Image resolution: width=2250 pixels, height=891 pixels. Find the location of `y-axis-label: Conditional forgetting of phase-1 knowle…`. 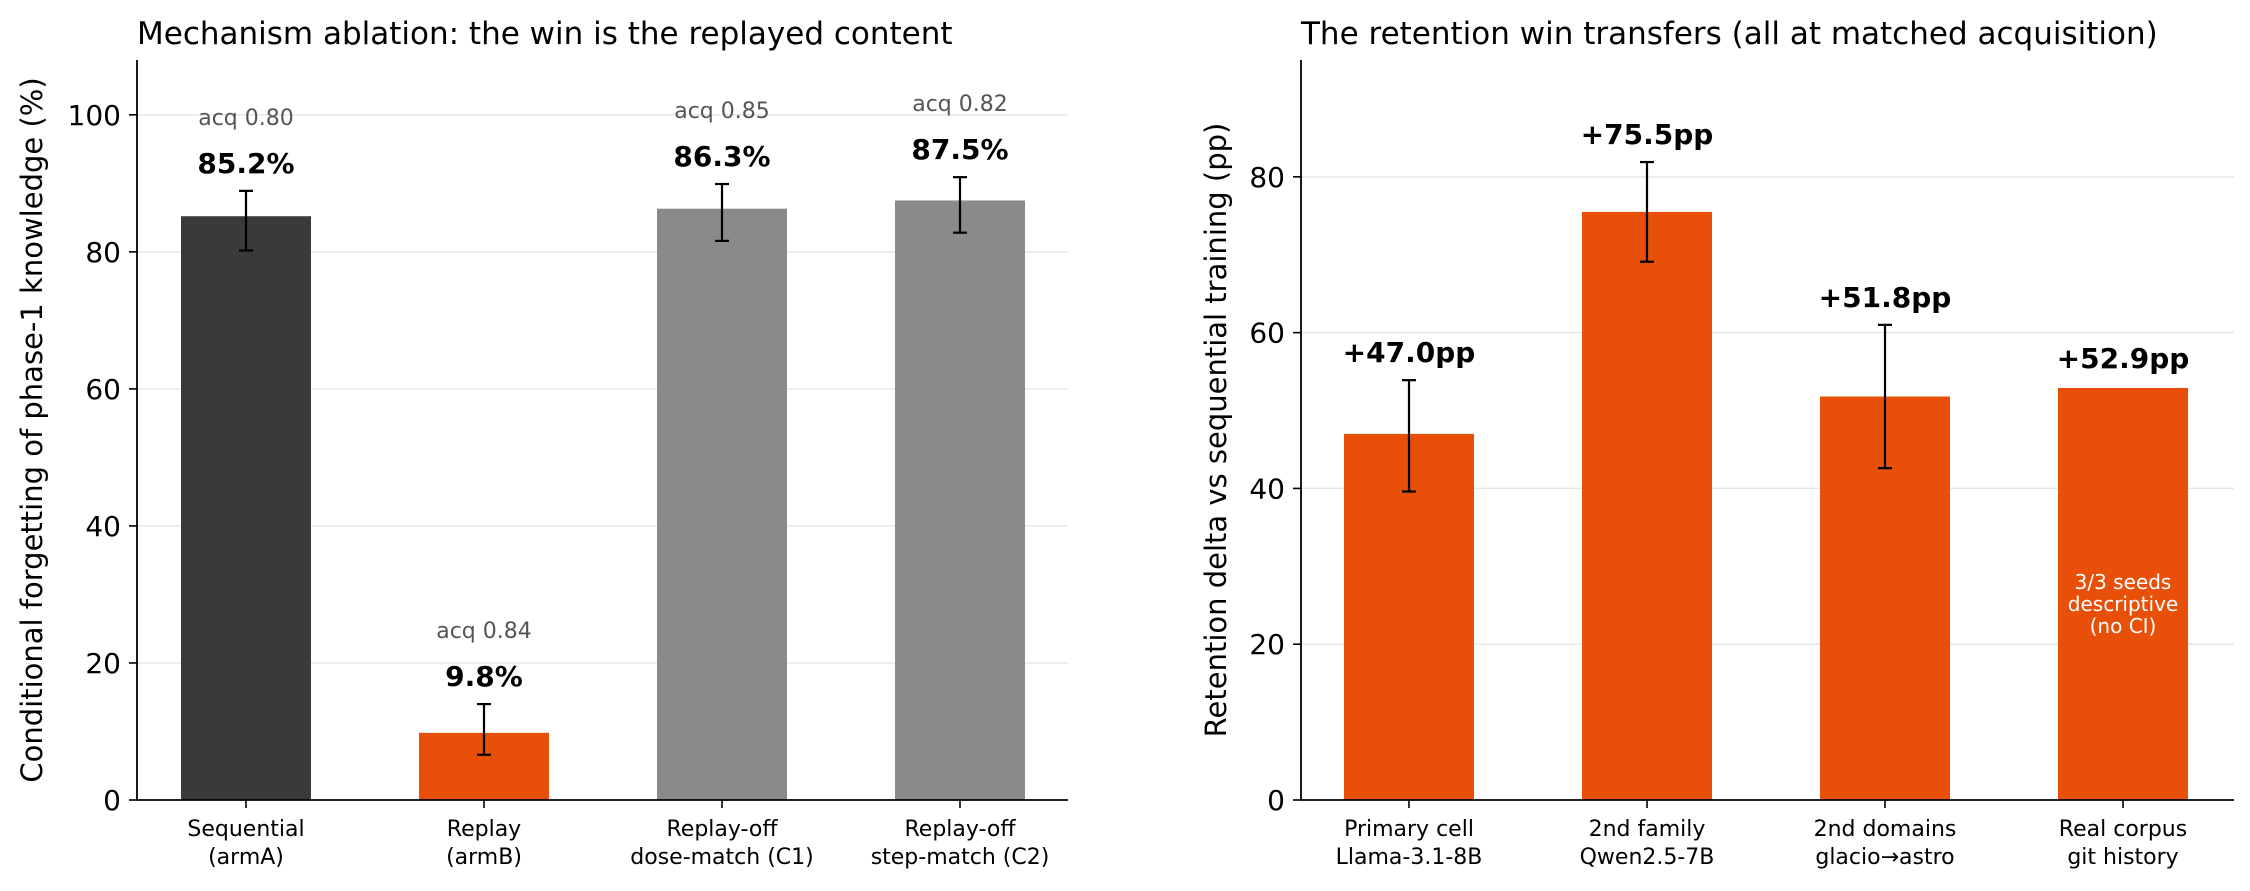

y-axis-label: Conditional forgetting of phase-1 knowle… is located at coordinates (32, 429).